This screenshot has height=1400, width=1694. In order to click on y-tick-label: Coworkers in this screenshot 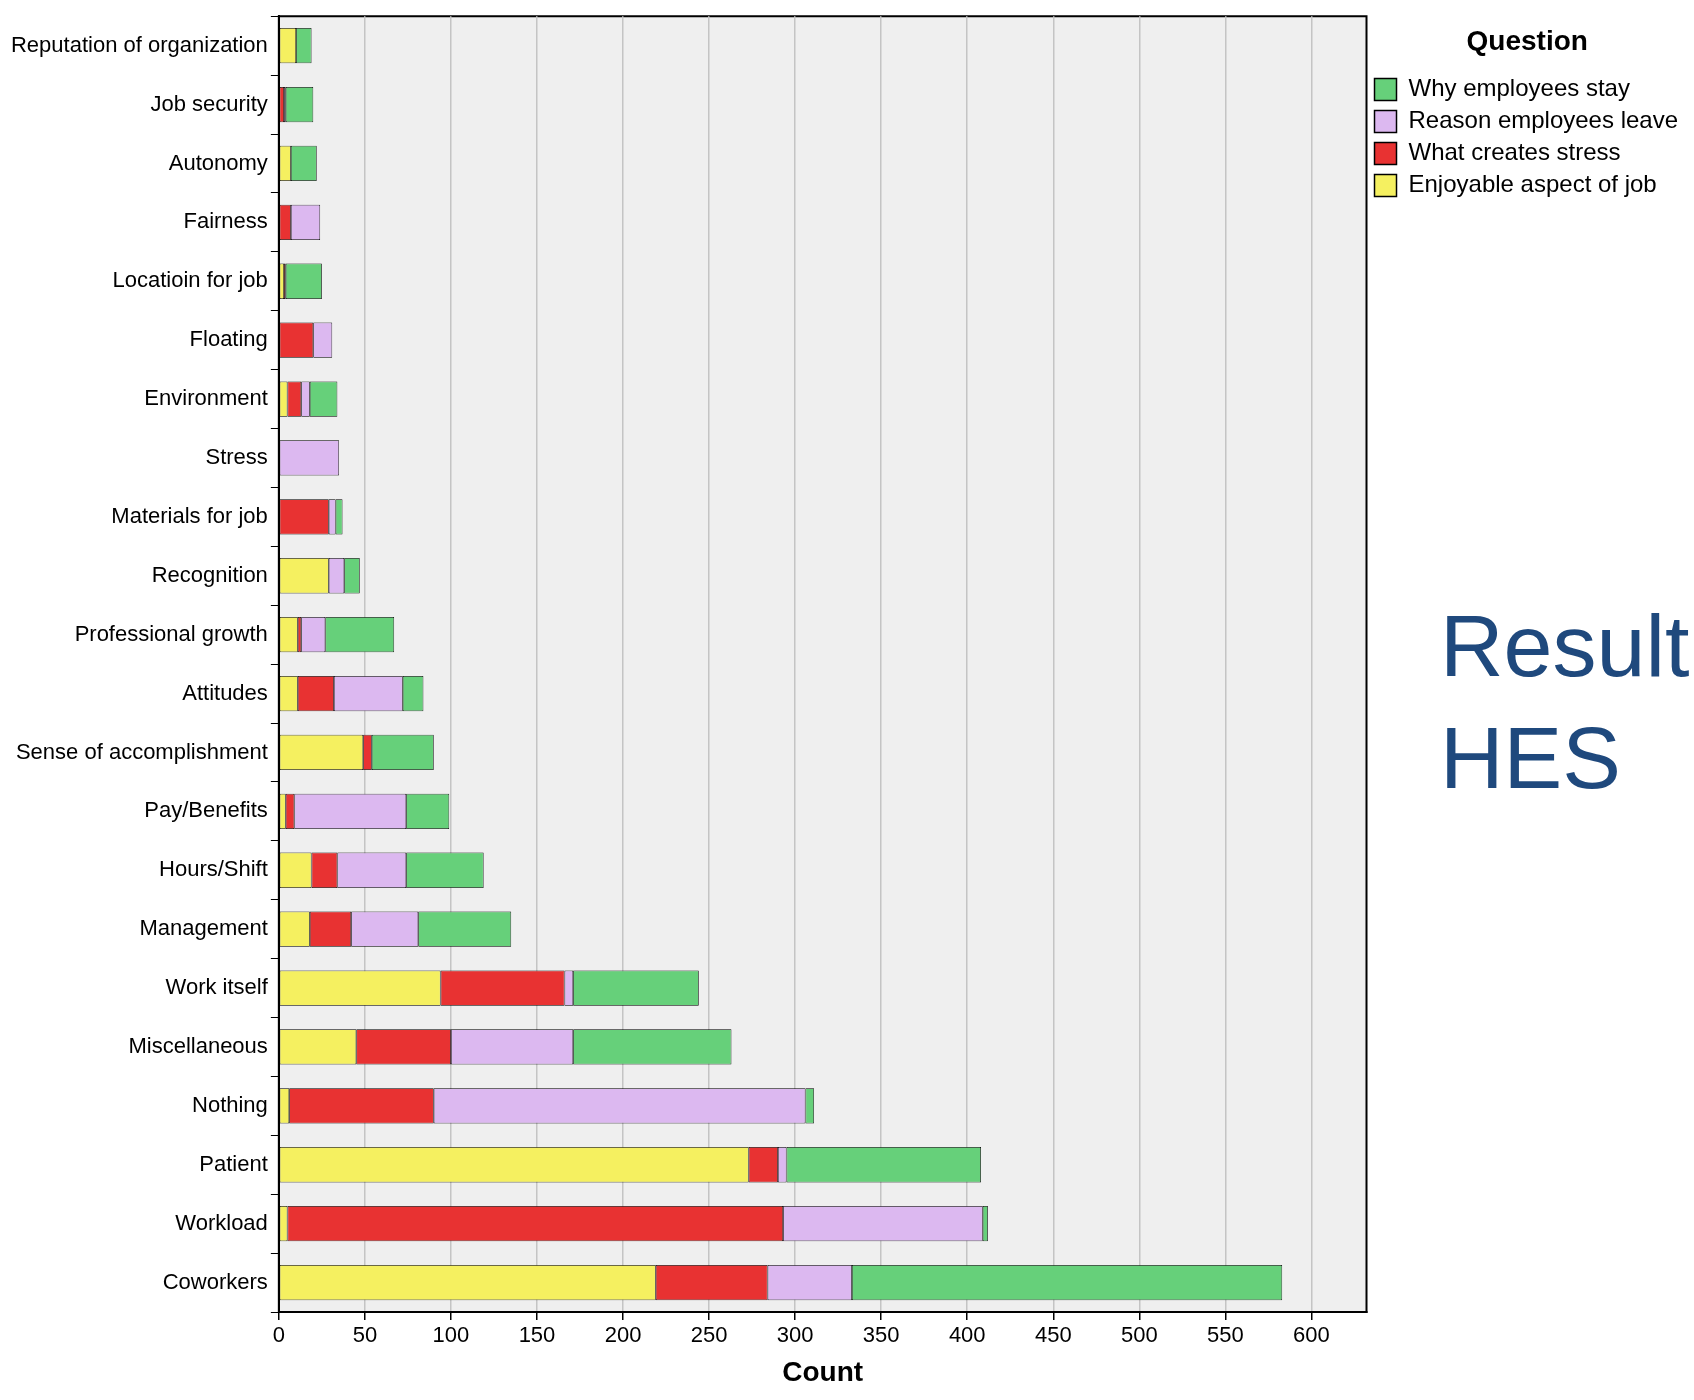, I will do `click(215, 1281)`.